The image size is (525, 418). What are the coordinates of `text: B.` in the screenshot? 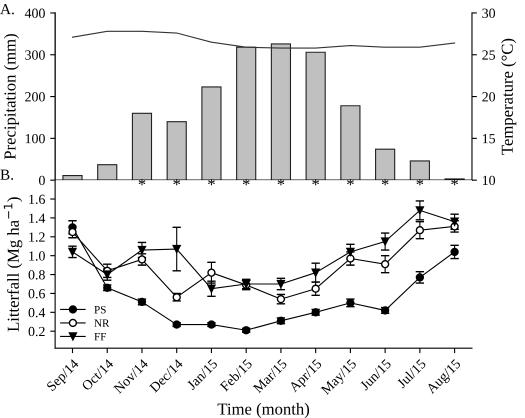 It's located at (6, 175).